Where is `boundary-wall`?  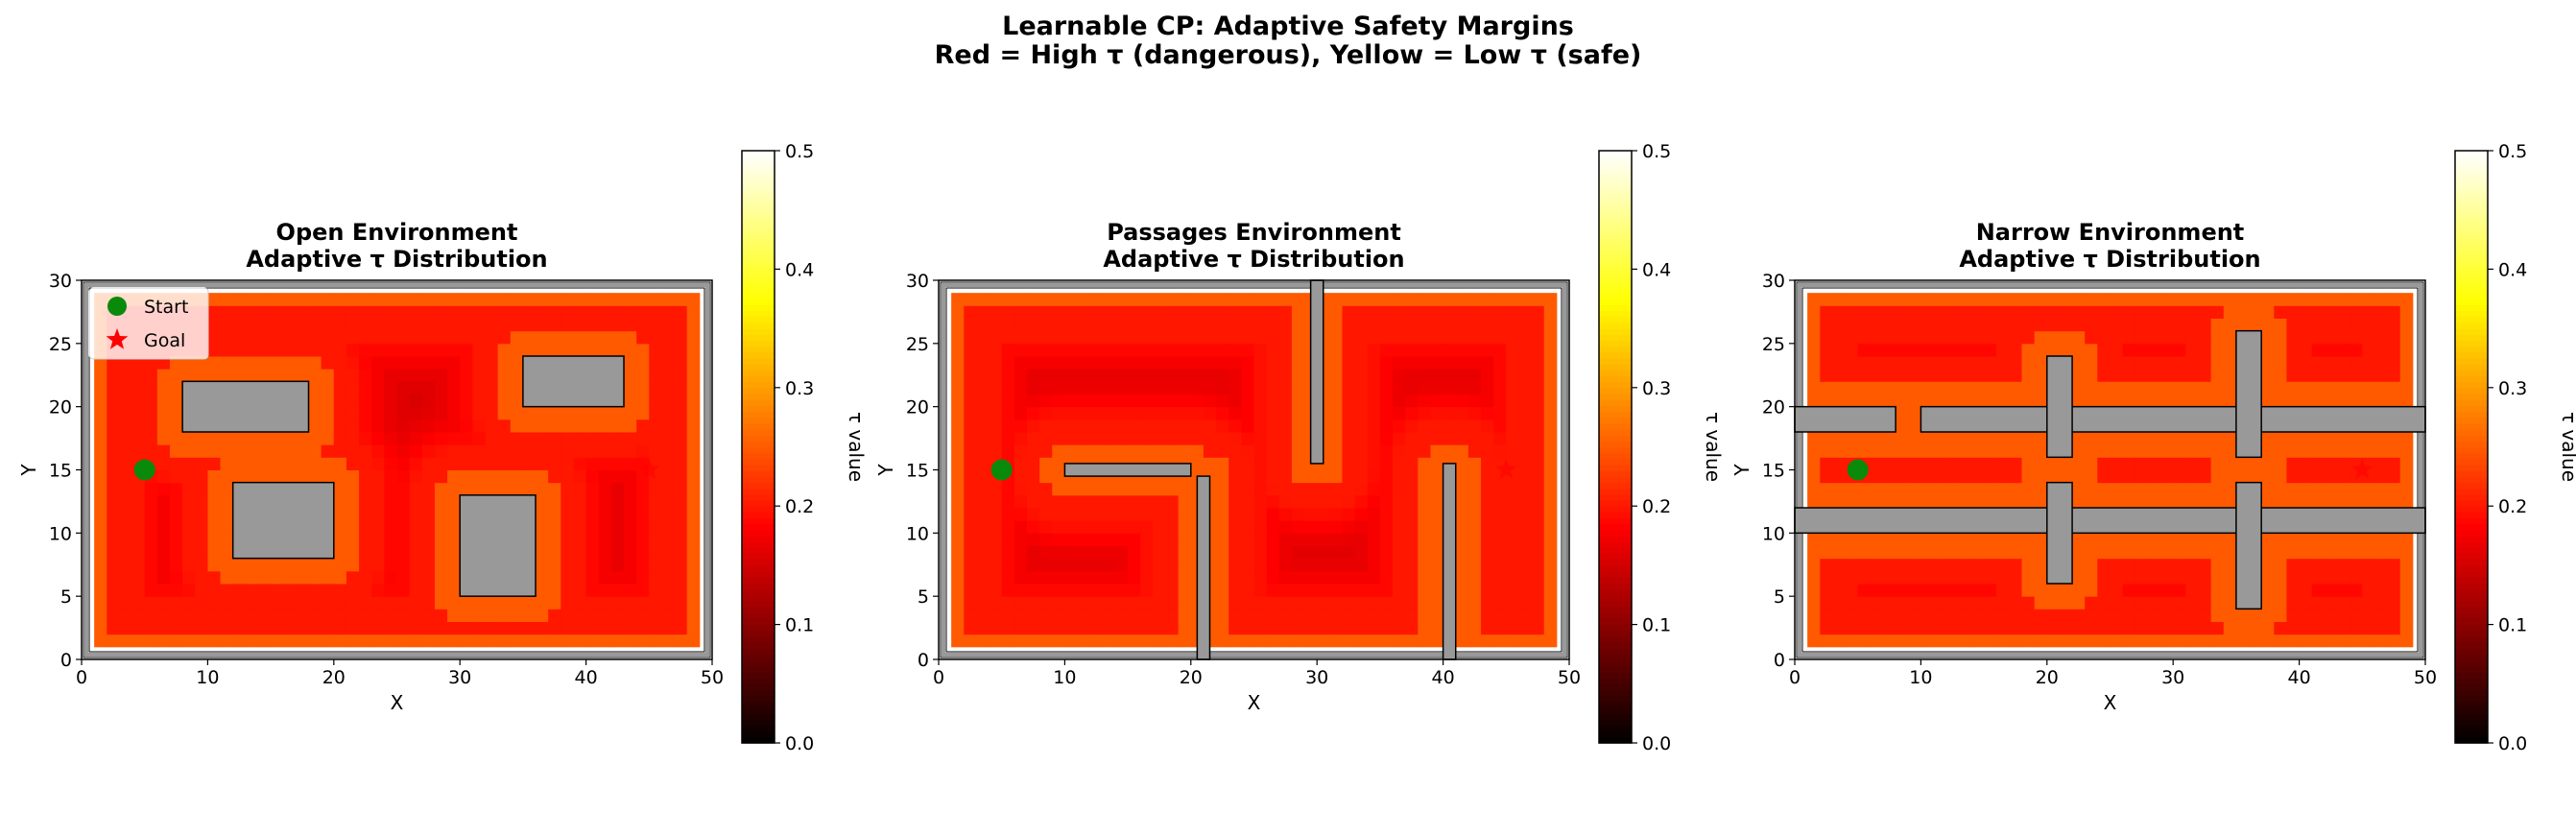 boundary-wall is located at coordinates (2110, 470).